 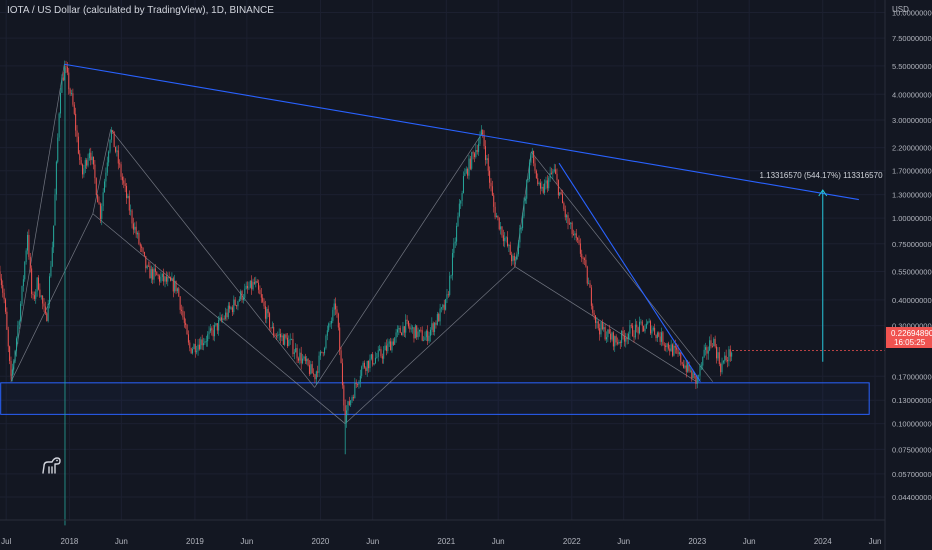 What do you see at coordinates (912, 66) in the screenshot?
I see `y-tick-label: 5.50000000` at bounding box center [912, 66].